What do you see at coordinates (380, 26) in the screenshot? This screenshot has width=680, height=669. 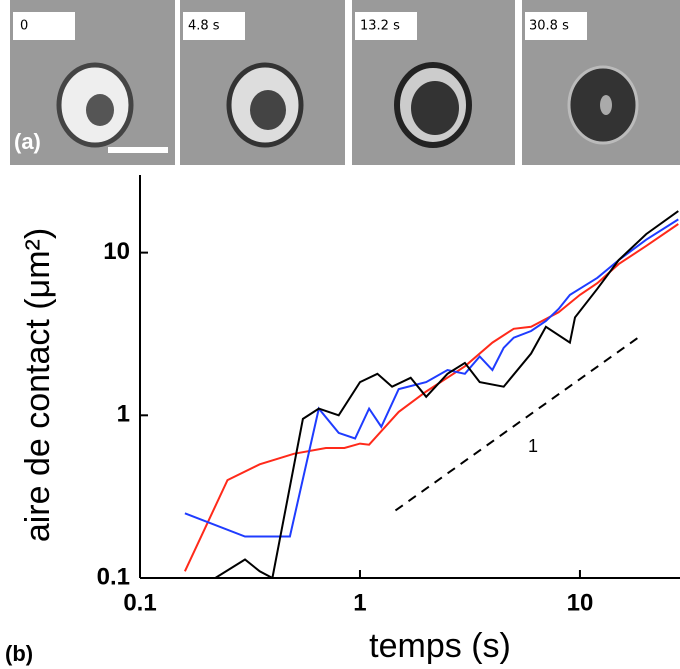 I see `frame-label: 13.2 s` at bounding box center [380, 26].